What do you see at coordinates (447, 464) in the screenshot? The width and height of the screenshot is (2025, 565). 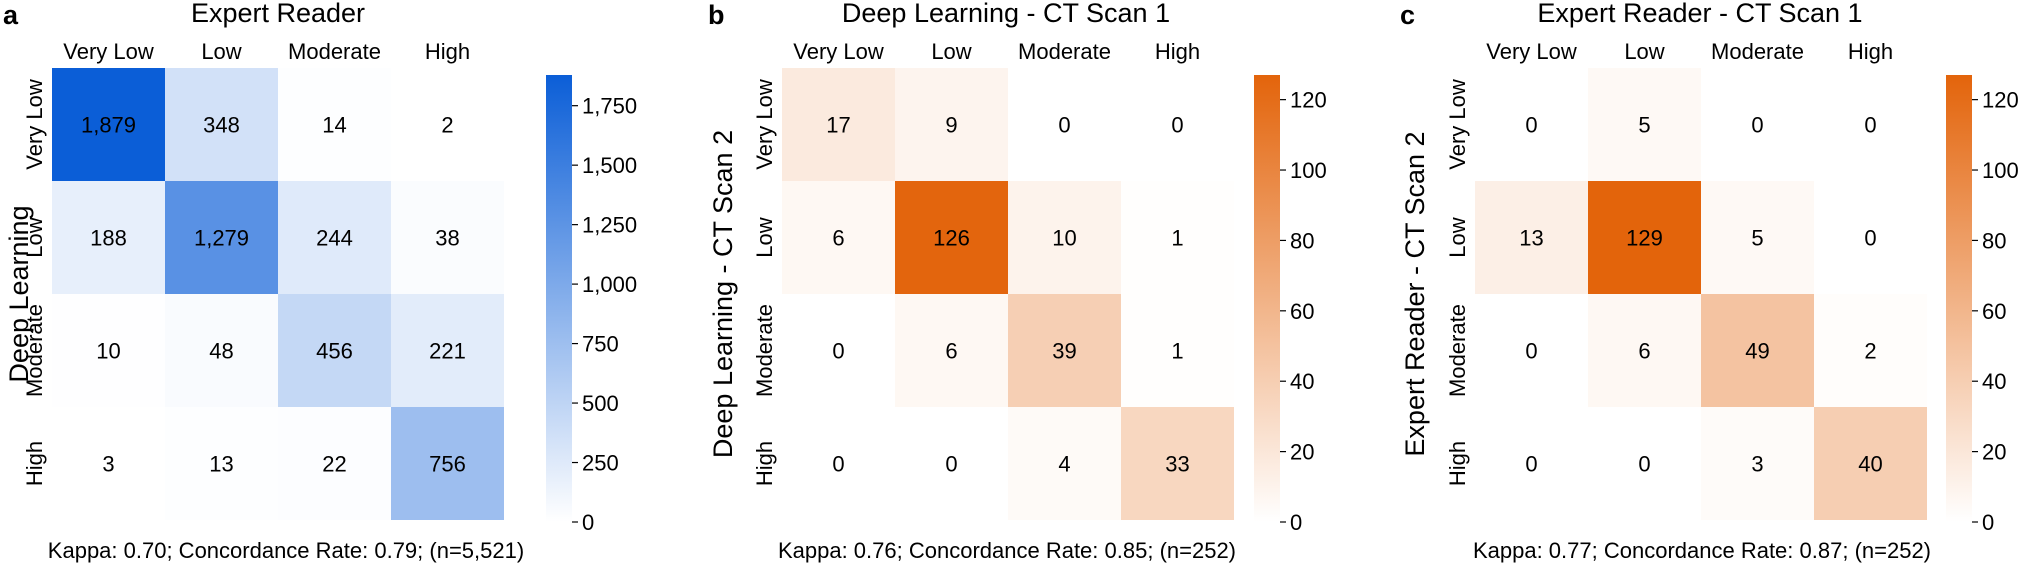 I see `cell-value-label: 756` at bounding box center [447, 464].